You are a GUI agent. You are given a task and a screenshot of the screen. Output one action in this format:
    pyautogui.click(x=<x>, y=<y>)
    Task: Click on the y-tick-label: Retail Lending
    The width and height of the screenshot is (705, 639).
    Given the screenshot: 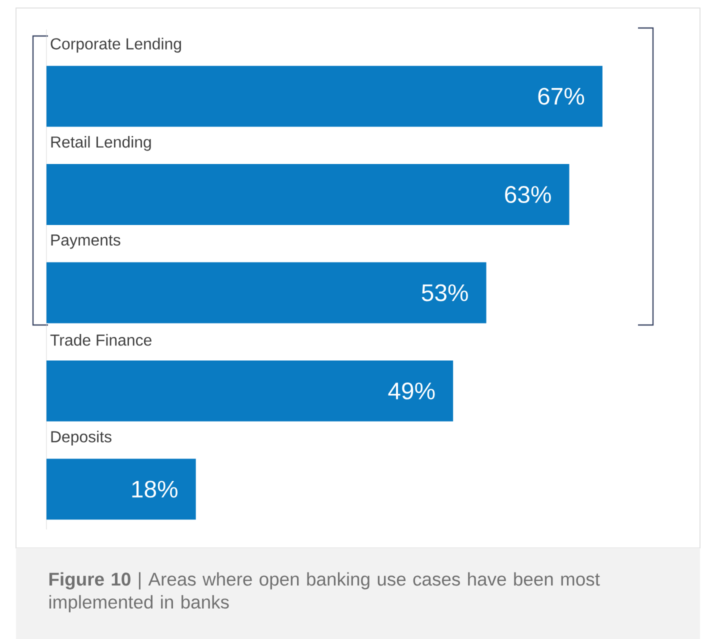 What is the action you would take?
    pyautogui.click(x=101, y=143)
    